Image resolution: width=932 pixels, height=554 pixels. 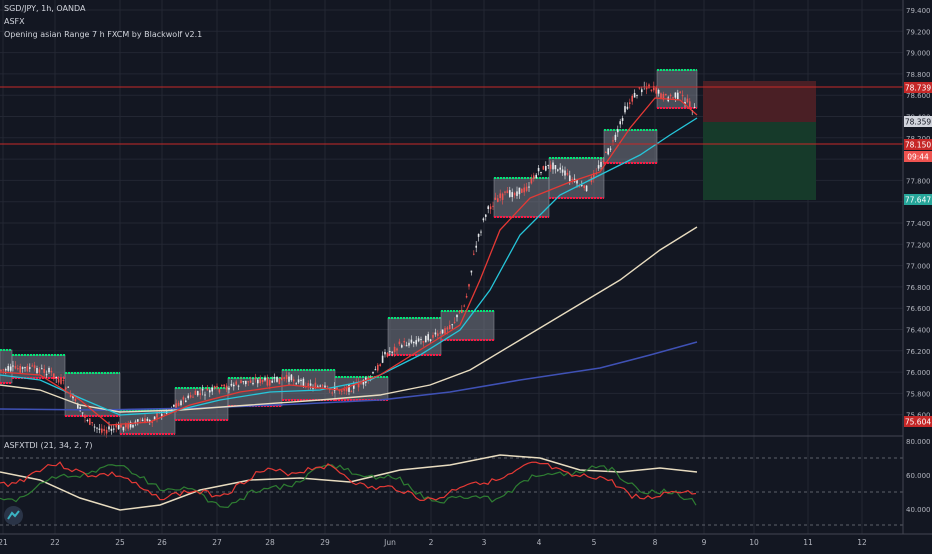 I want to click on stop-loss-zone, so click(x=759, y=101).